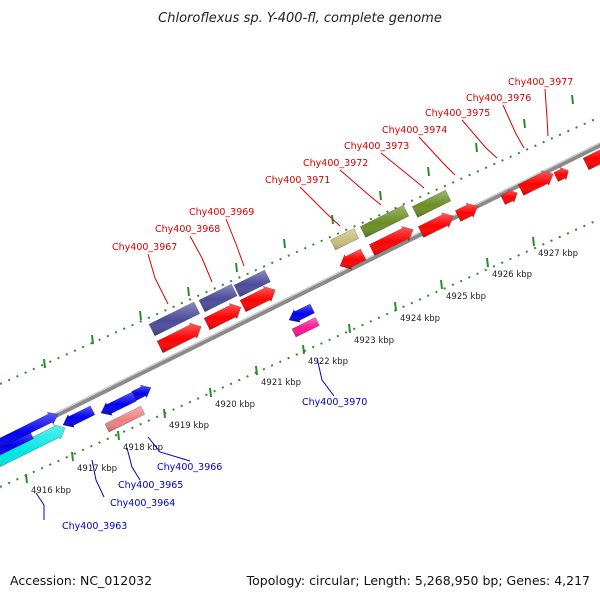  What do you see at coordinates (222, 316) in the screenshot?
I see `gene-3968-cds-shading` at bounding box center [222, 316].